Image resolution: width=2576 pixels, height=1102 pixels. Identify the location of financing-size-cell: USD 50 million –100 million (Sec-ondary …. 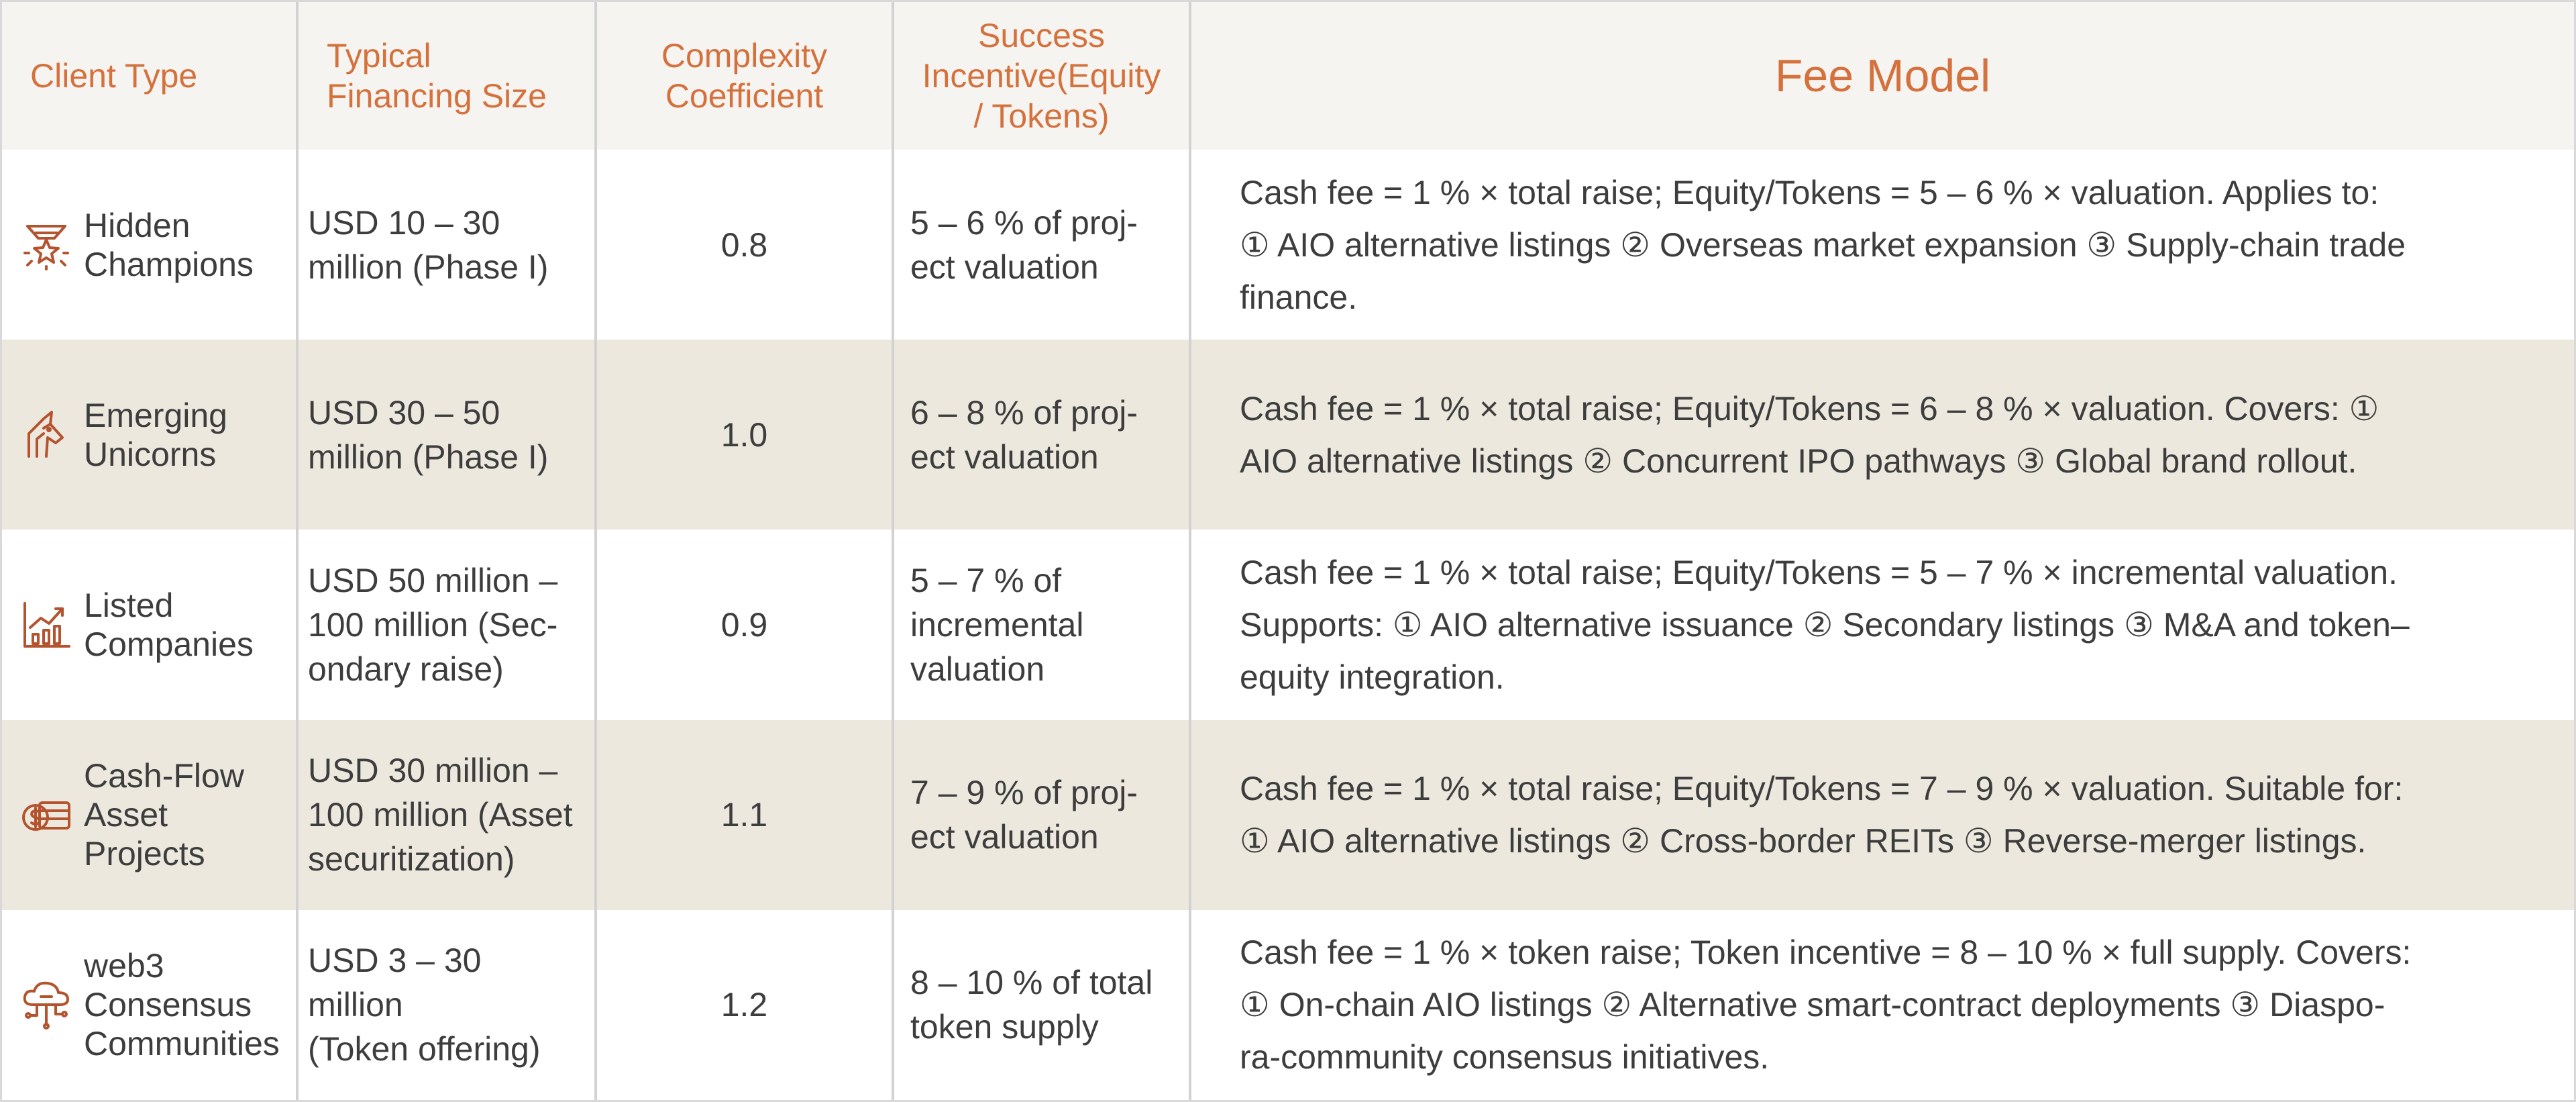
(447, 625).